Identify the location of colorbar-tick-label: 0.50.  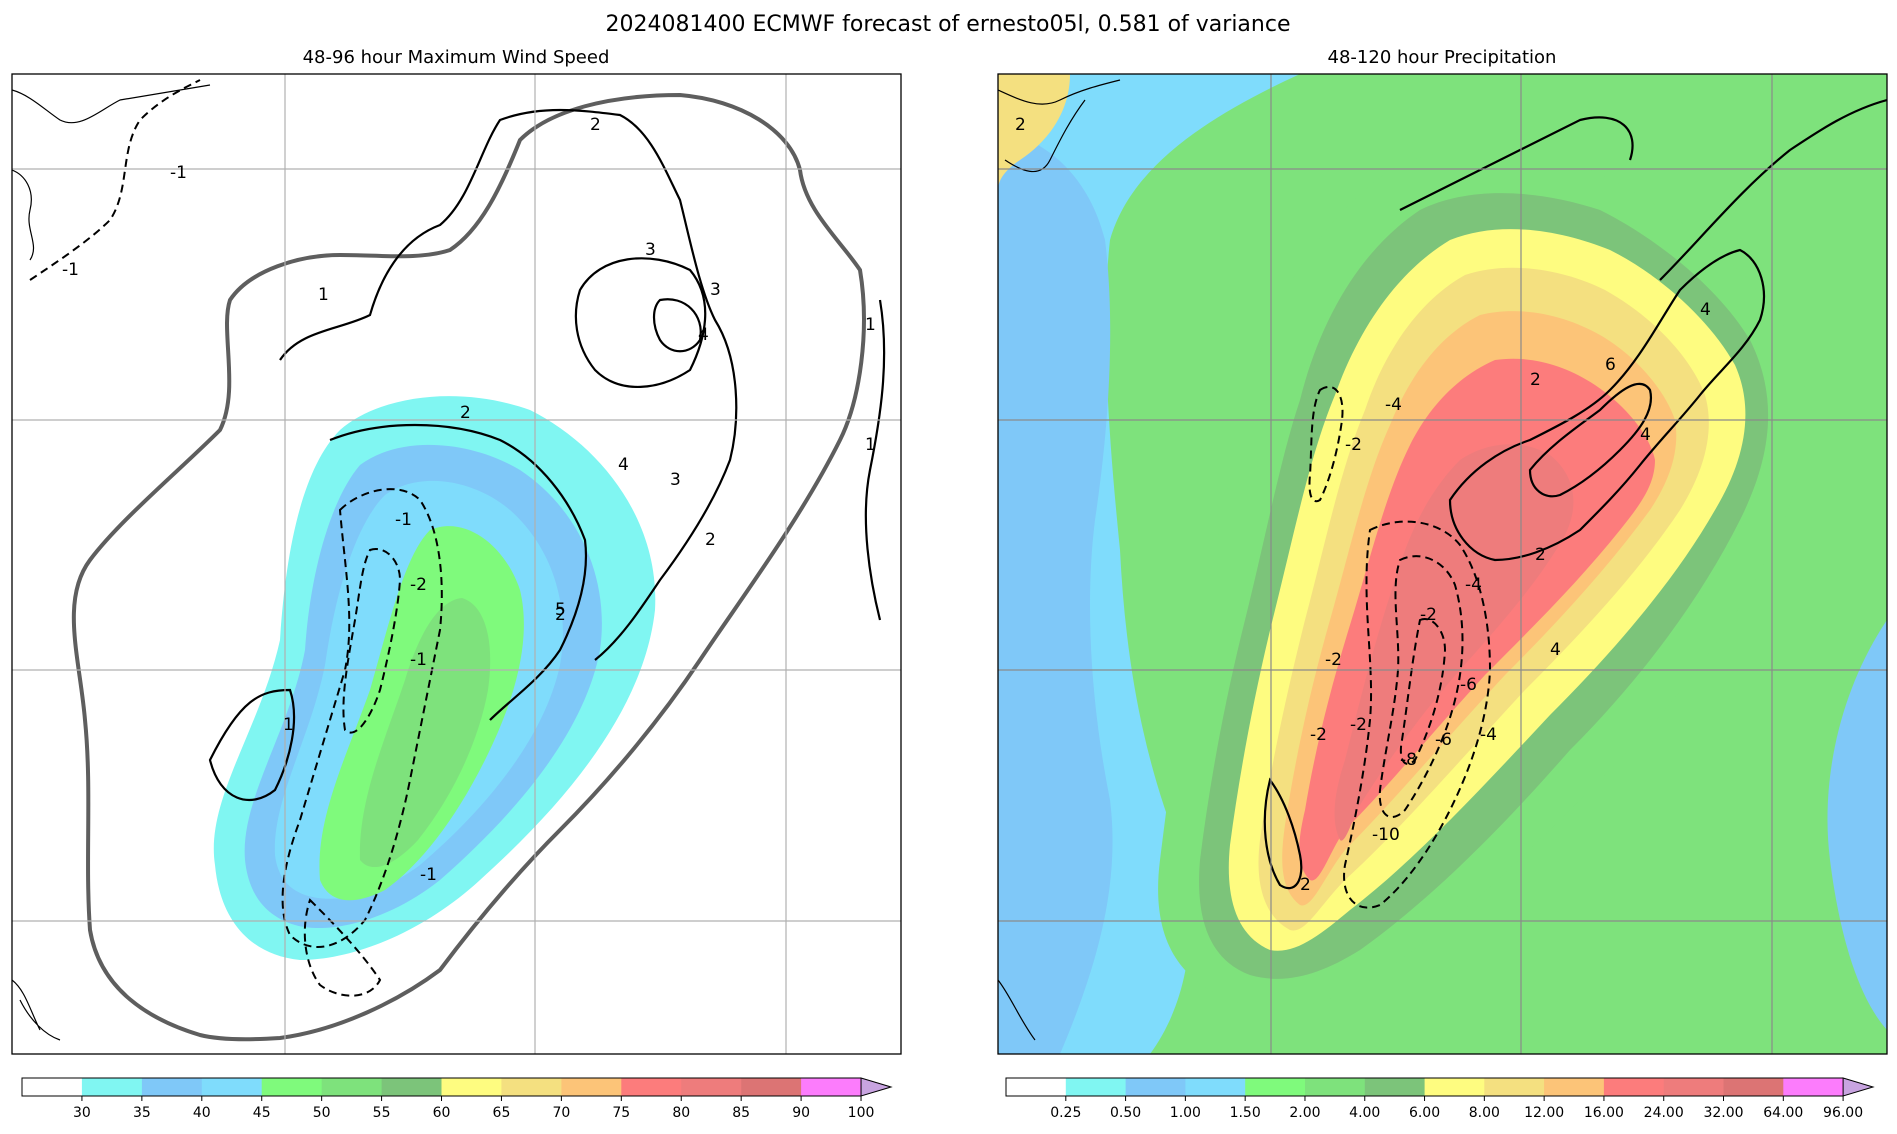
(1125, 1113).